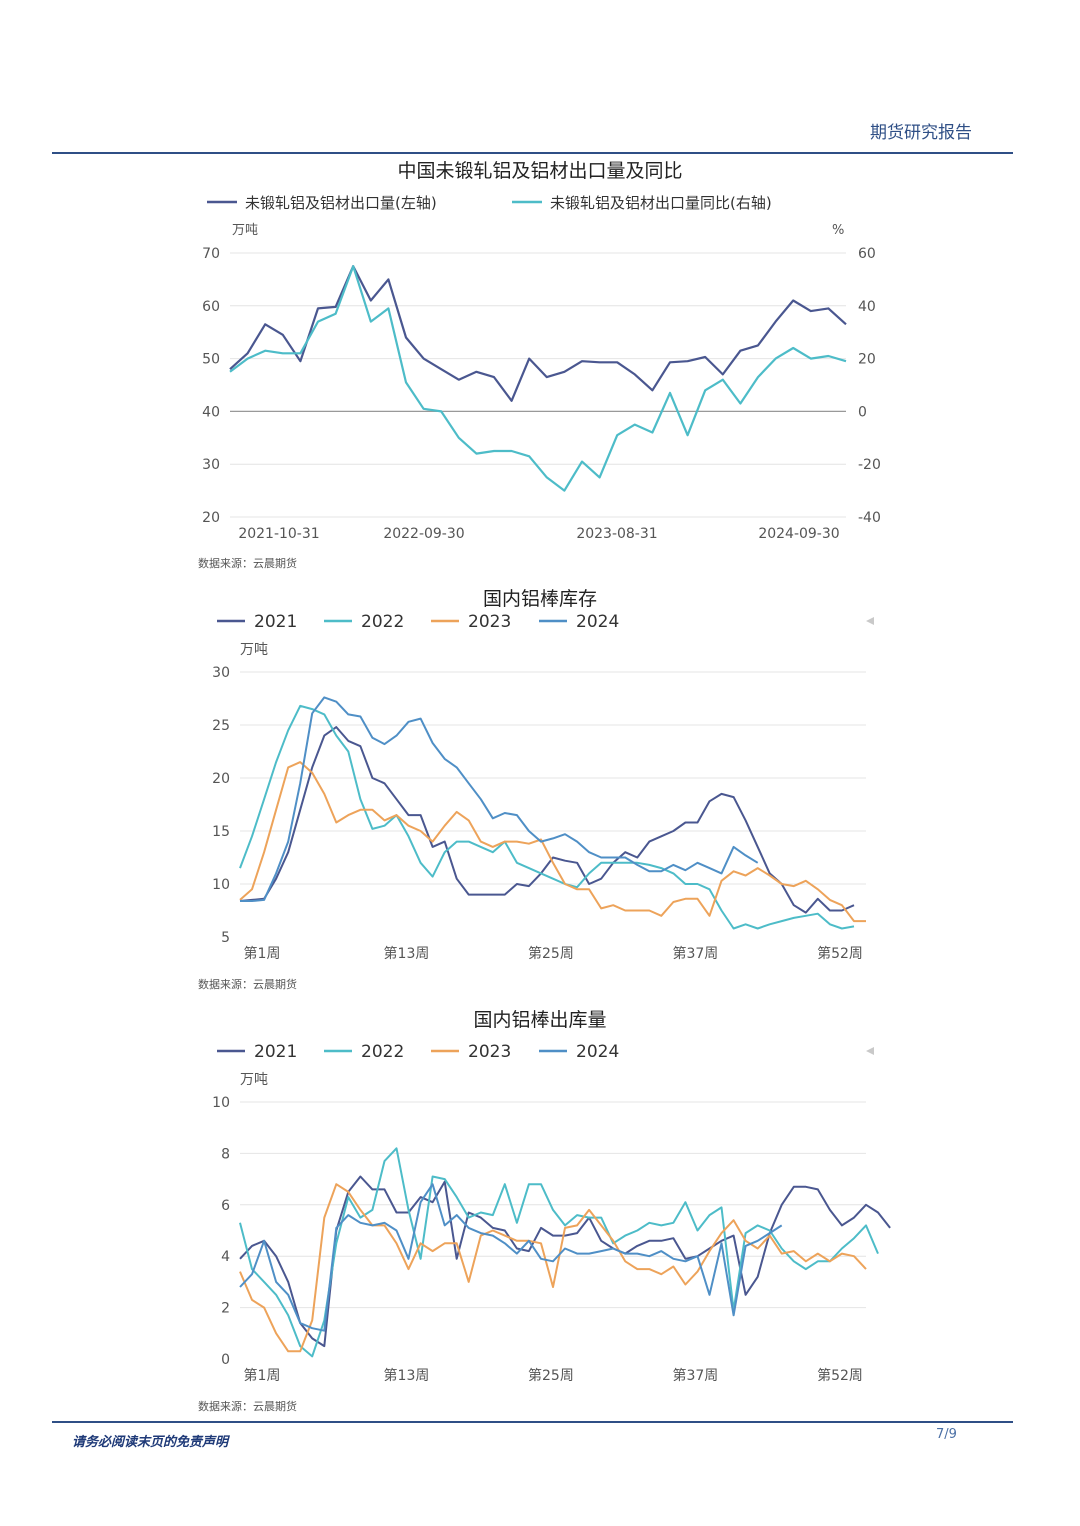 The height and width of the screenshot is (1526, 1080). What do you see at coordinates (211, 518) in the screenshot?
I see `chart1-left-tick: 20` at bounding box center [211, 518].